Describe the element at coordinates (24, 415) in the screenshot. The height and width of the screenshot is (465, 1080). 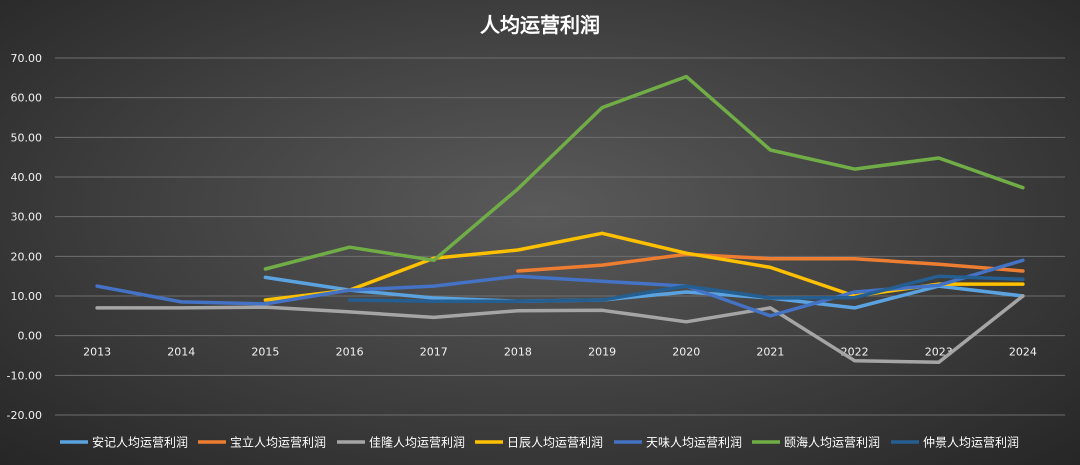
I see `y-tick-label: -20.00` at that location.